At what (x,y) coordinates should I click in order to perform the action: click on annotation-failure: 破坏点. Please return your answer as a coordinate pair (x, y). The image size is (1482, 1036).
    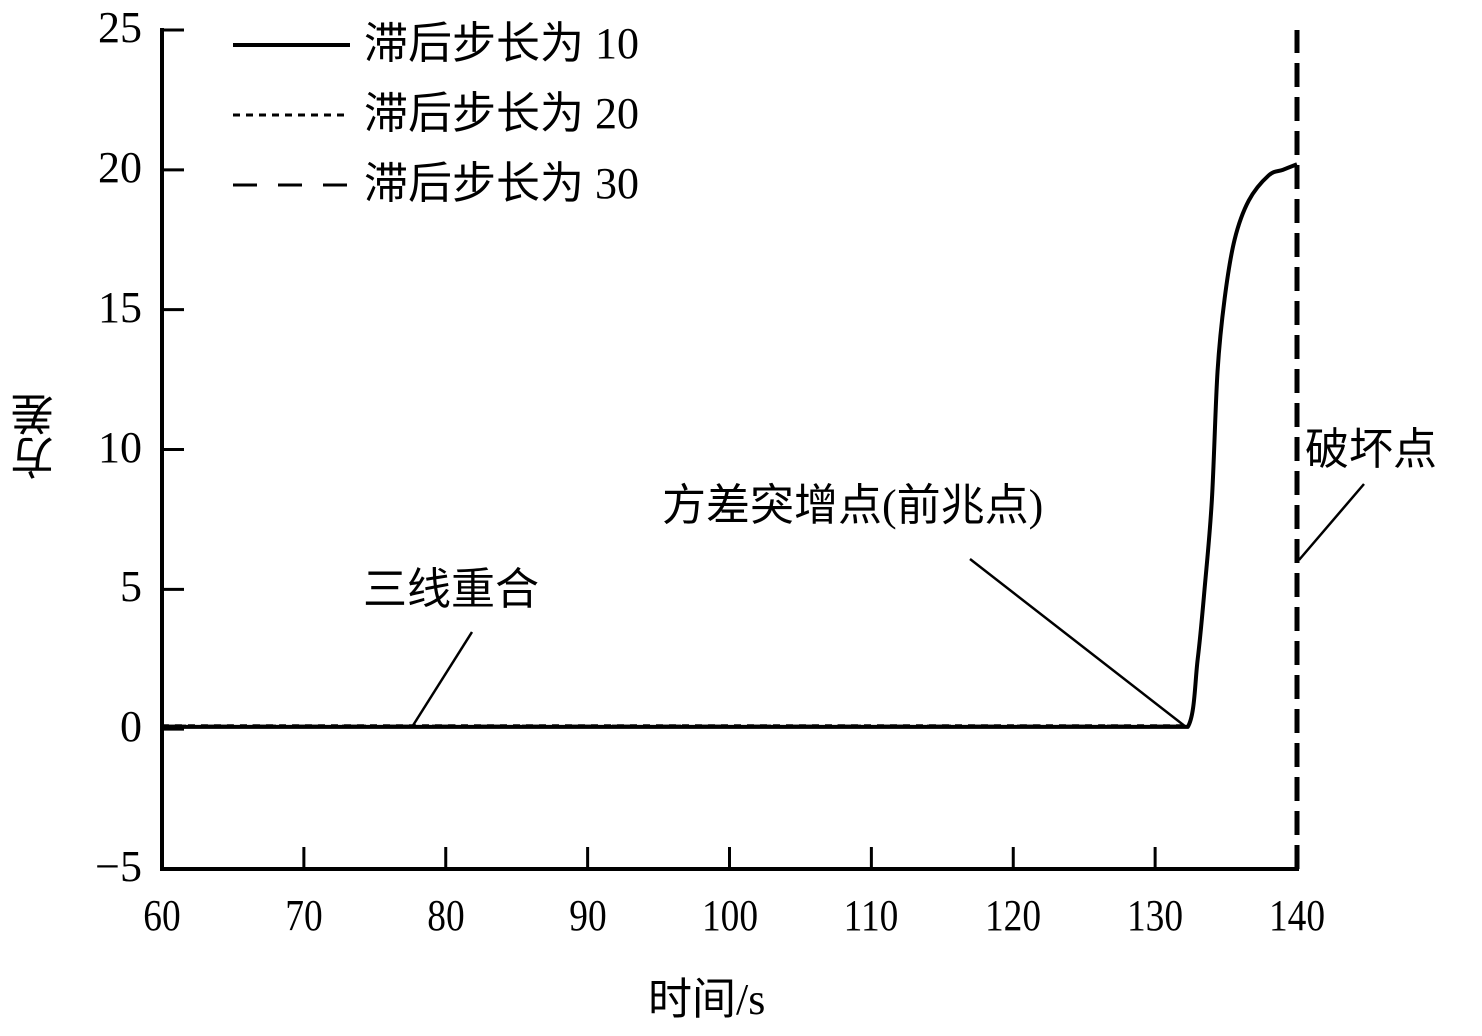
    Looking at the image, I should click on (1371, 449).